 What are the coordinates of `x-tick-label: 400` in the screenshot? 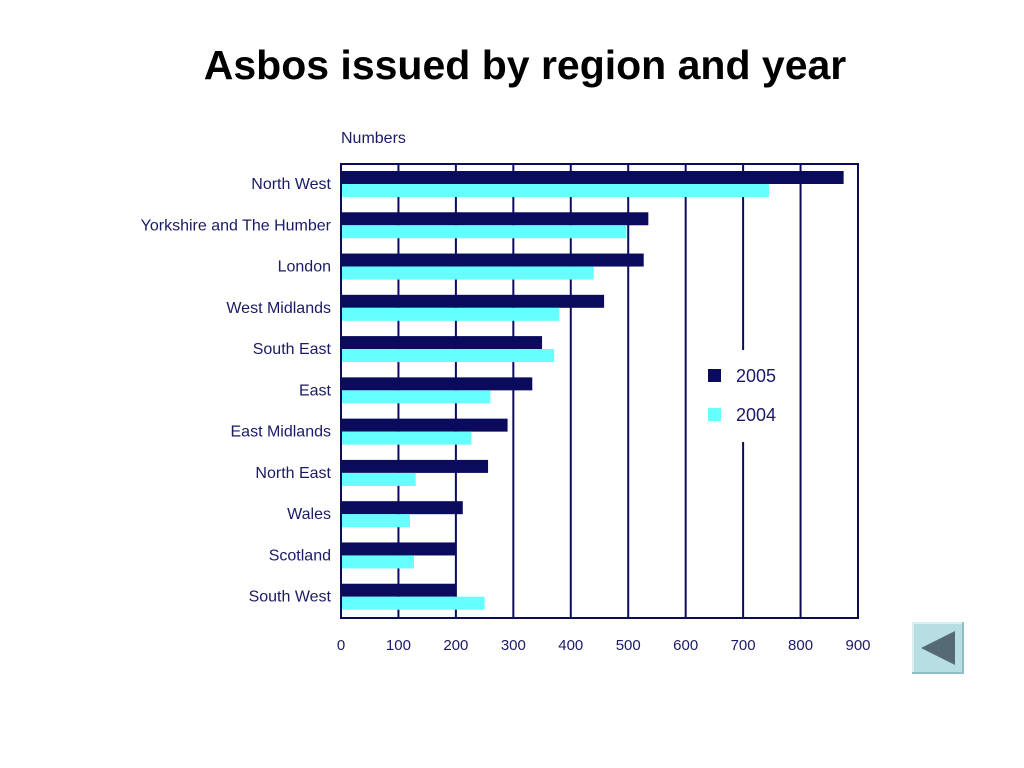 It's located at (570, 645).